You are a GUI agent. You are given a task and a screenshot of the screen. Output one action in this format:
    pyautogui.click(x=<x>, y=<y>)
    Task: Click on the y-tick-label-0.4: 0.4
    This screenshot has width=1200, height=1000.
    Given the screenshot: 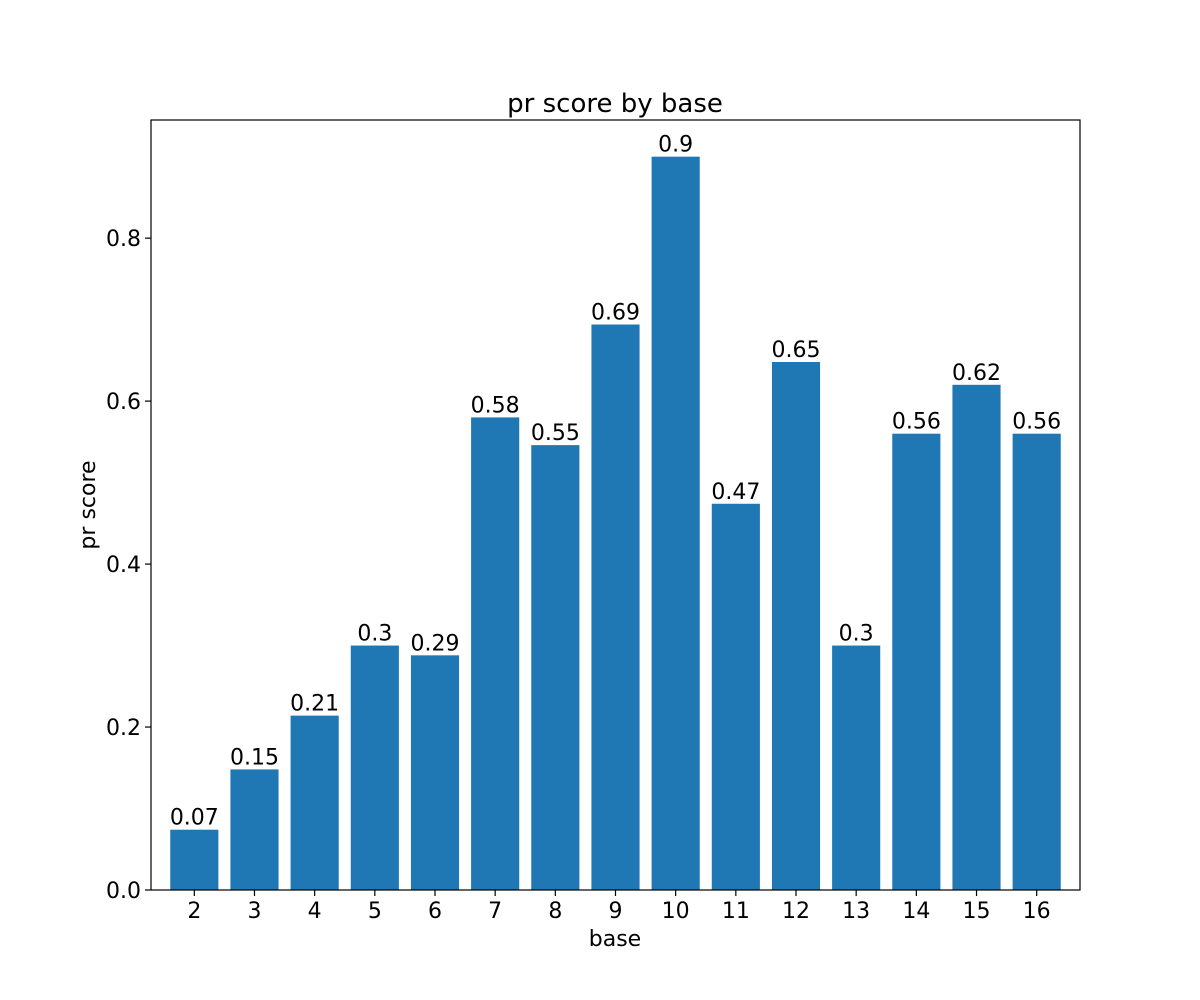 What is the action you would take?
    pyautogui.click(x=123, y=565)
    